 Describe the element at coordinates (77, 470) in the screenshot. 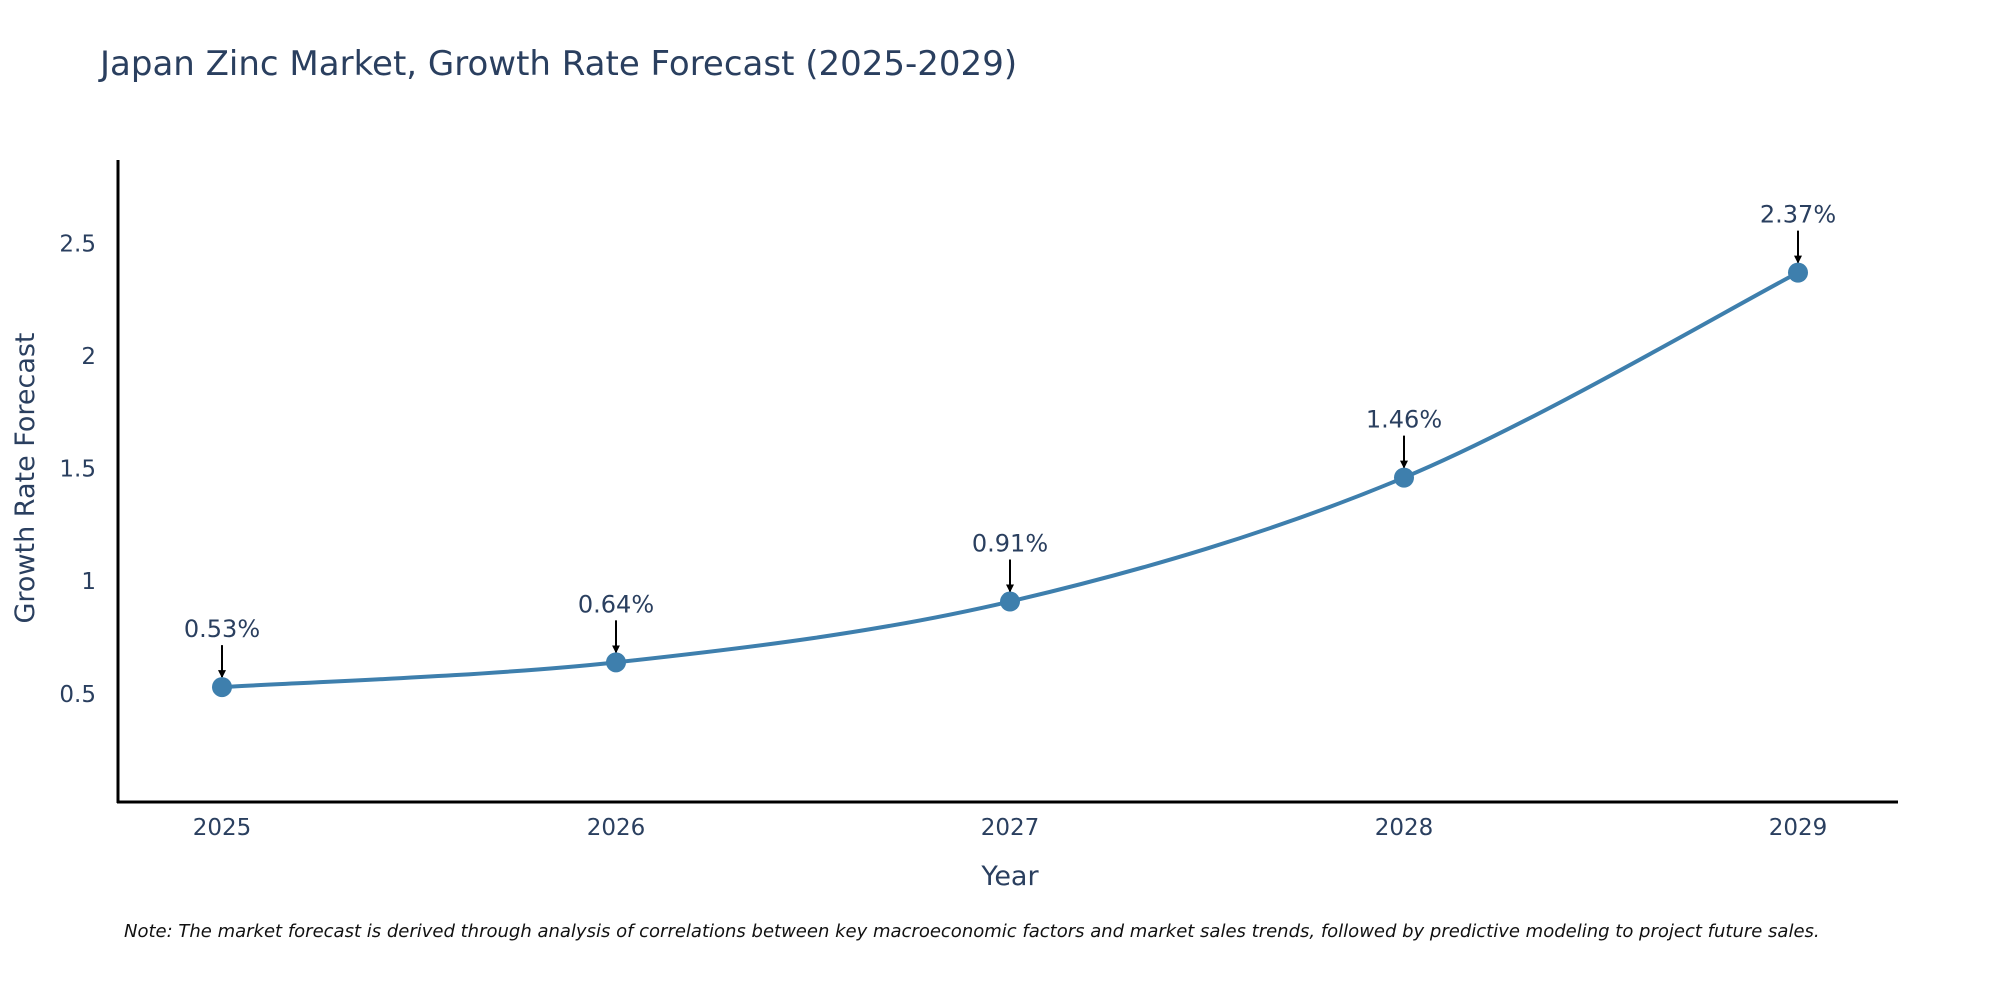

I see `y-tick-label: 1.5` at that location.